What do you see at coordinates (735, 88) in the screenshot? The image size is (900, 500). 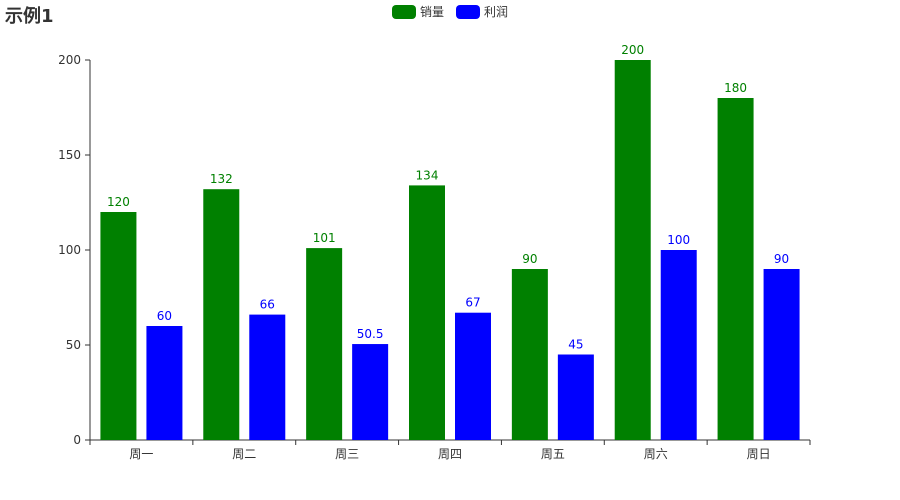 I see `data-label-sales: 180` at bounding box center [735, 88].